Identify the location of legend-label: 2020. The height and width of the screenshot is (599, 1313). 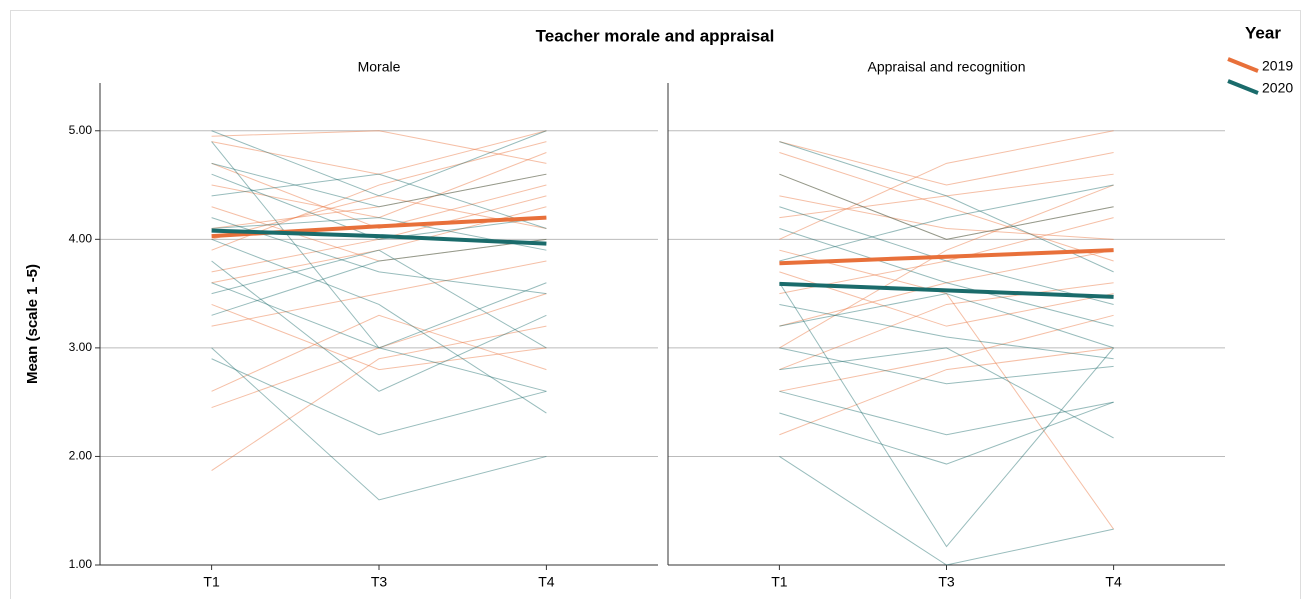
(1277, 88).